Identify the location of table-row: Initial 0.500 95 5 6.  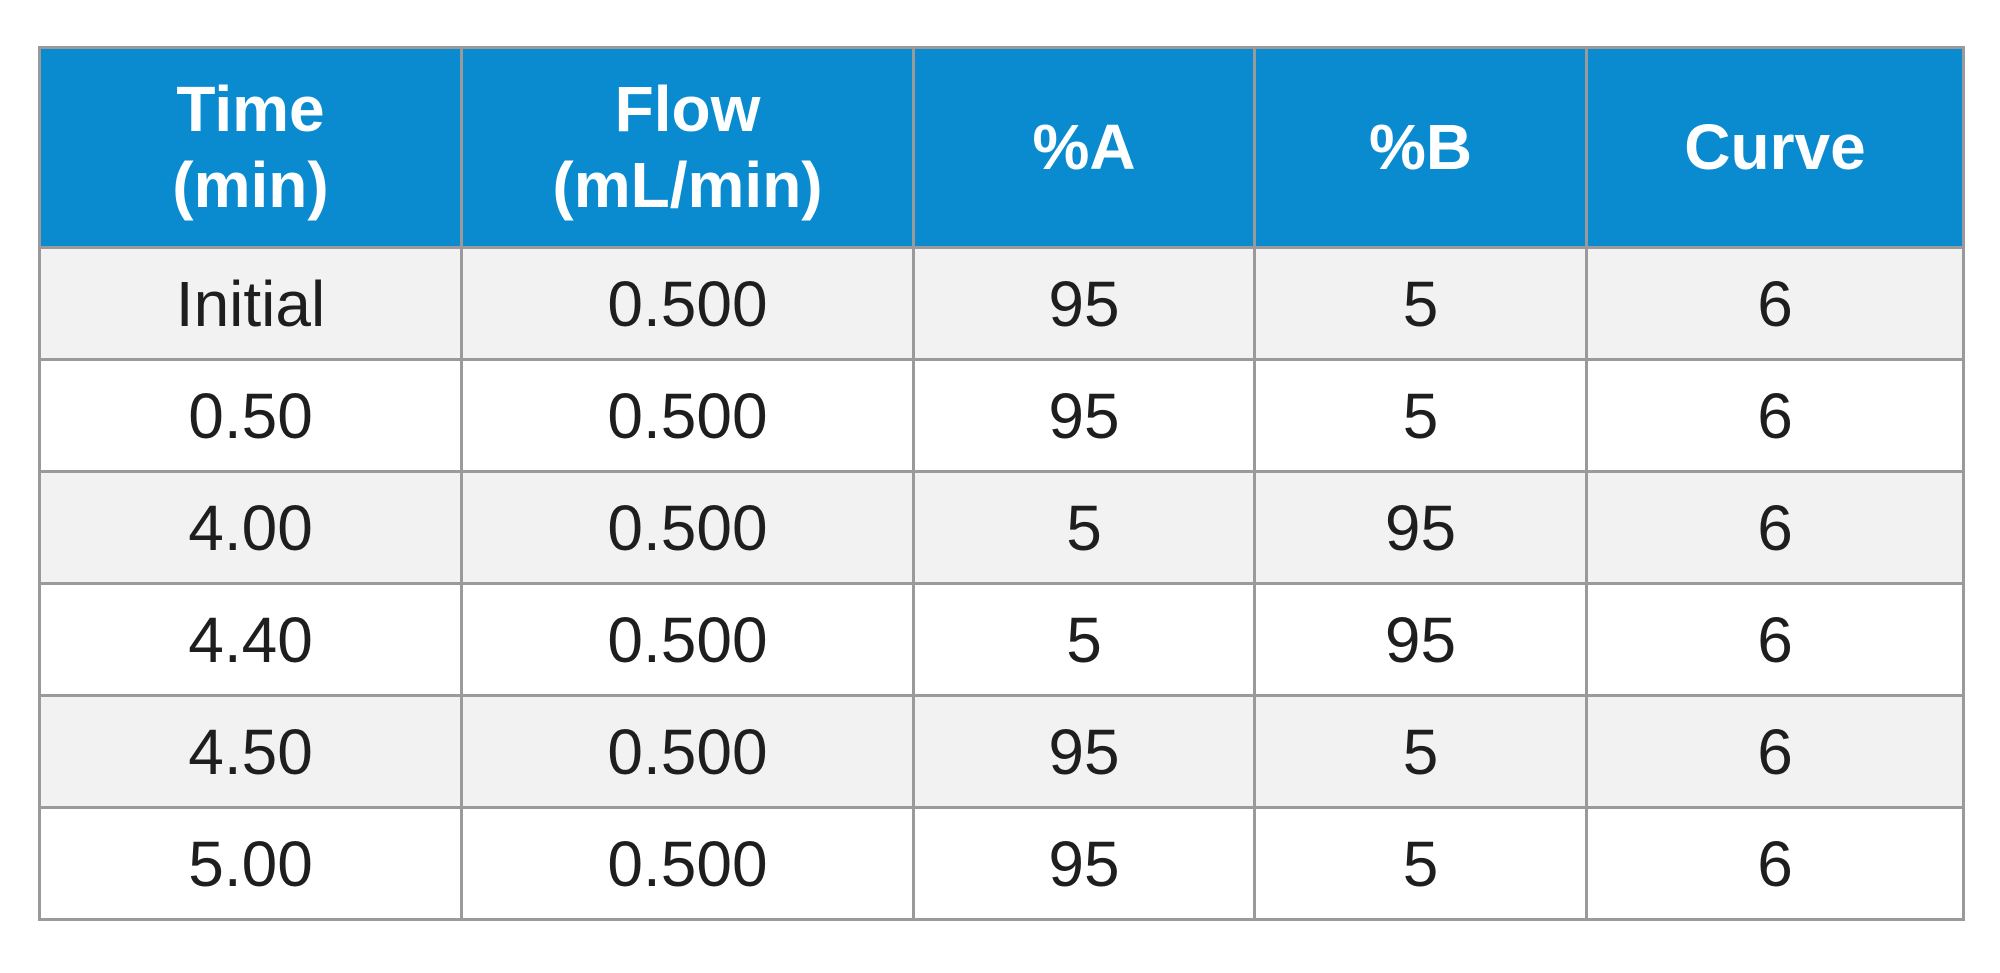
(1001, 303).